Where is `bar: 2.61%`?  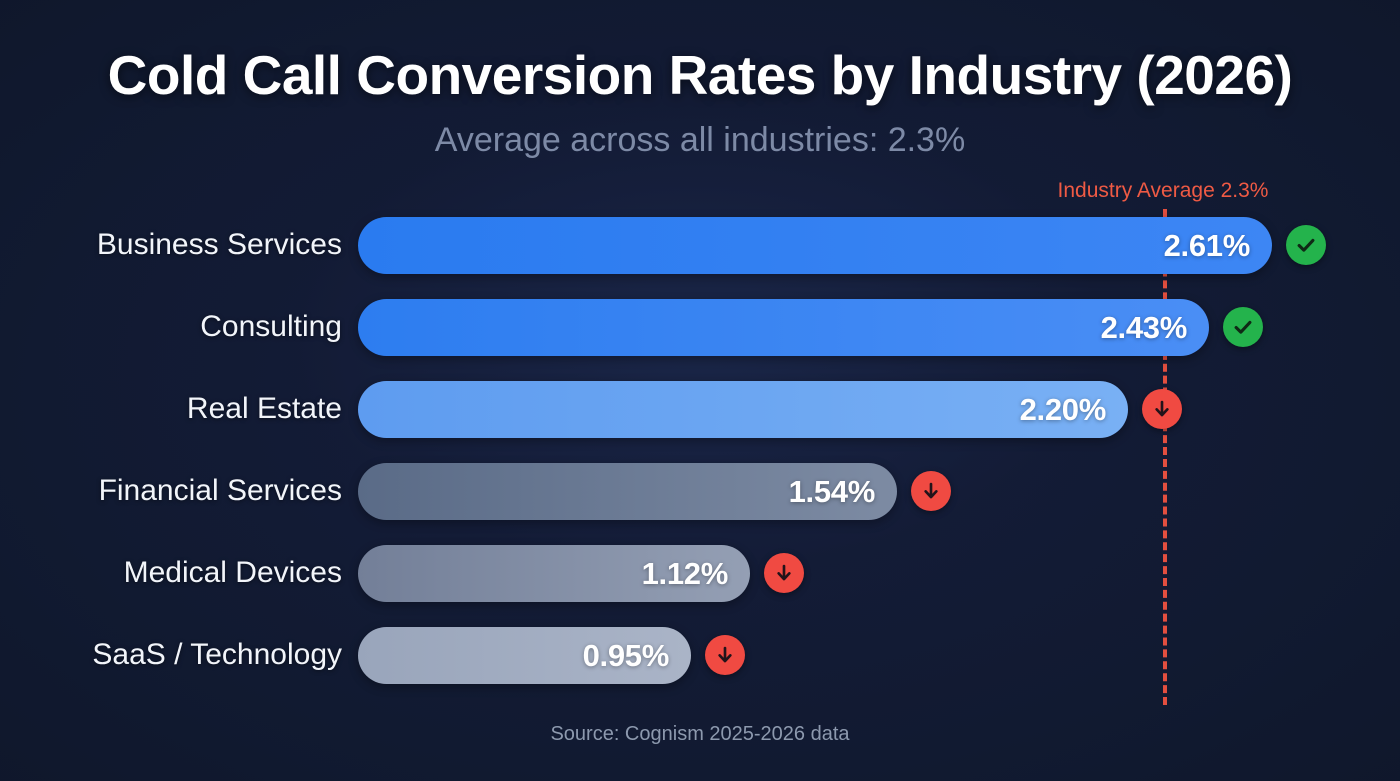 bar: 2.61% is located at coordinates (815, 245).